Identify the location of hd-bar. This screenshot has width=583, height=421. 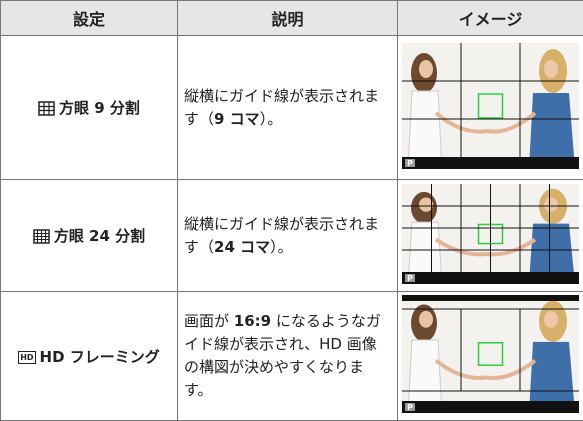
(490, 298).